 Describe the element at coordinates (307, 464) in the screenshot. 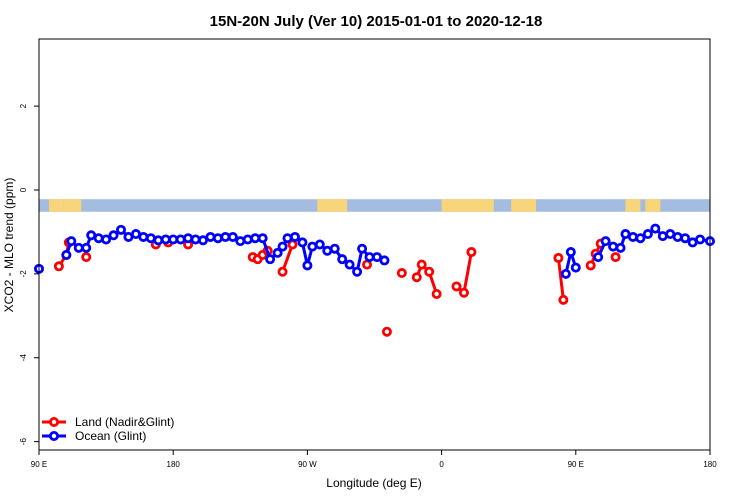

I see `x-tick-label: 90 W` at that location.